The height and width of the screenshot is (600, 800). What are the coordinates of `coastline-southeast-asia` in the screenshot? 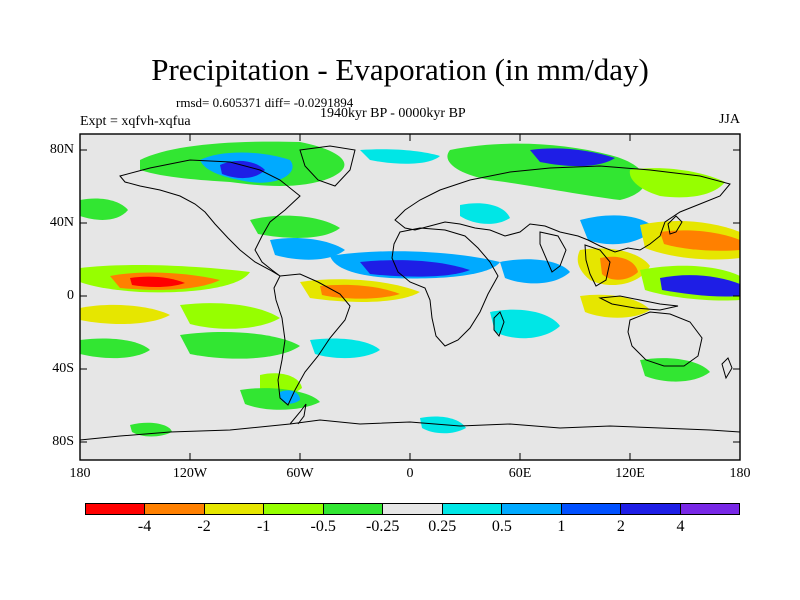 It's located at (597, 265).